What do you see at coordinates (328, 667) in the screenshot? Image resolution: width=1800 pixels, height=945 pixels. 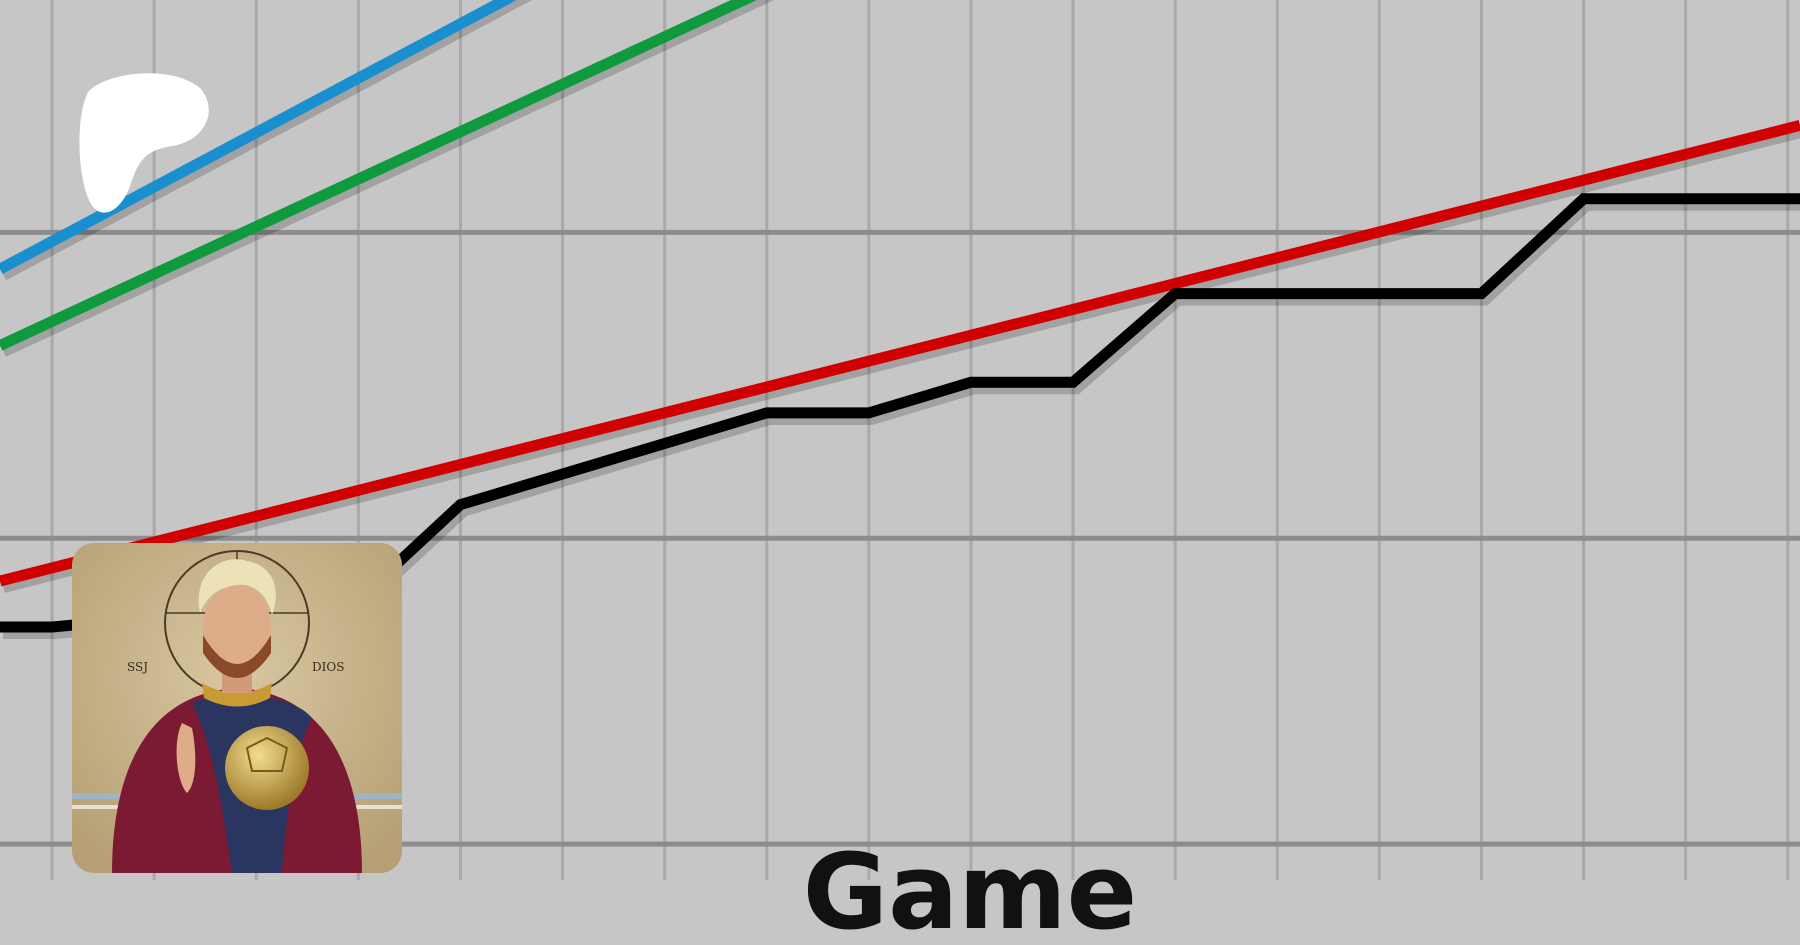 I see `svg-text: DIOS` at bounding box center [328, 667].